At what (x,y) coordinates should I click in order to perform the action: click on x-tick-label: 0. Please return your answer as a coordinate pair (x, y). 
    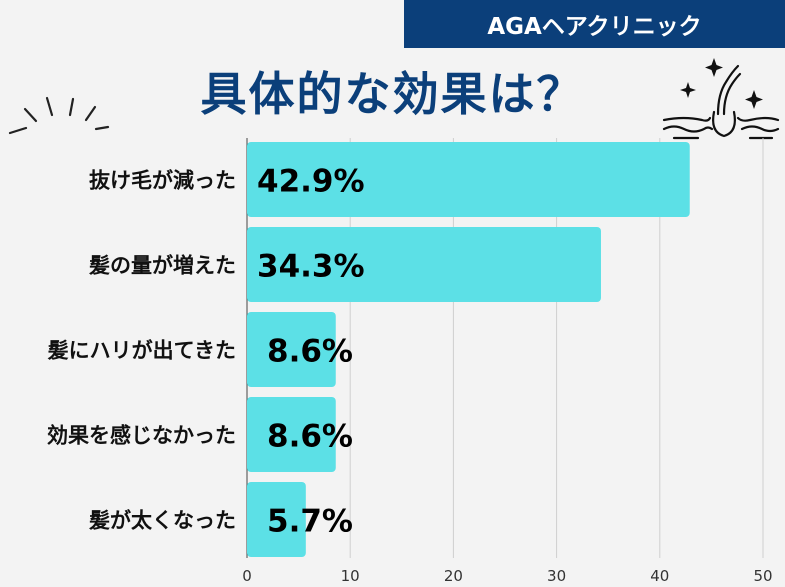
    Looking at the image, I should click on (247, 576).